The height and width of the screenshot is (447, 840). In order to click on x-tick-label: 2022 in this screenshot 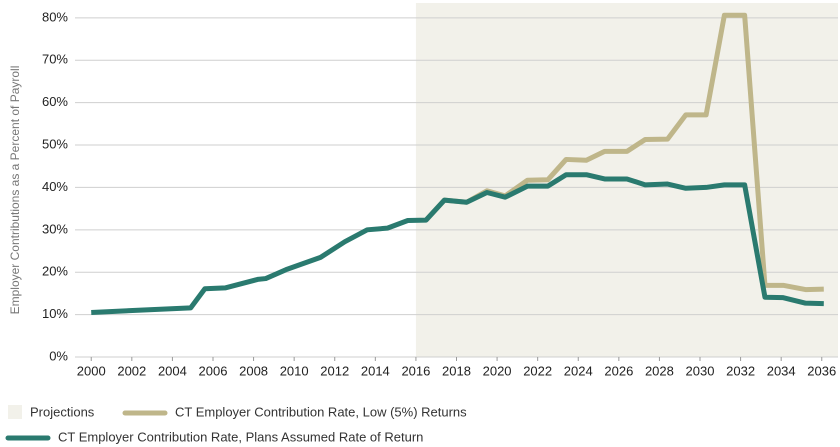, I will do `click(537, 370)`.